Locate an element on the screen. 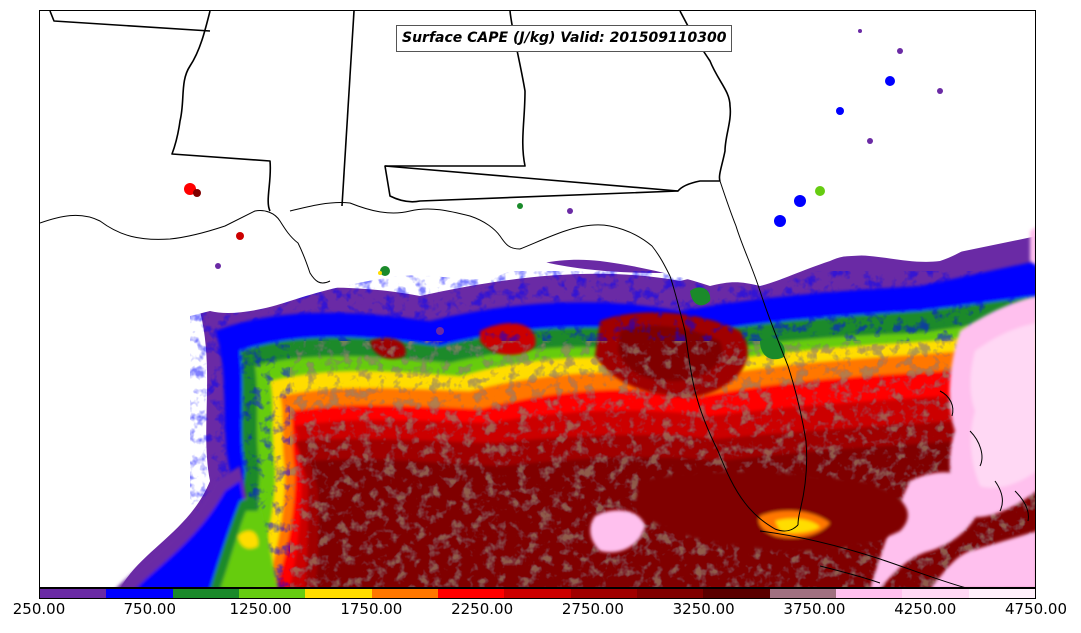  colorbar-tick-label: 2250.00 is located at coordinates (482, 609).